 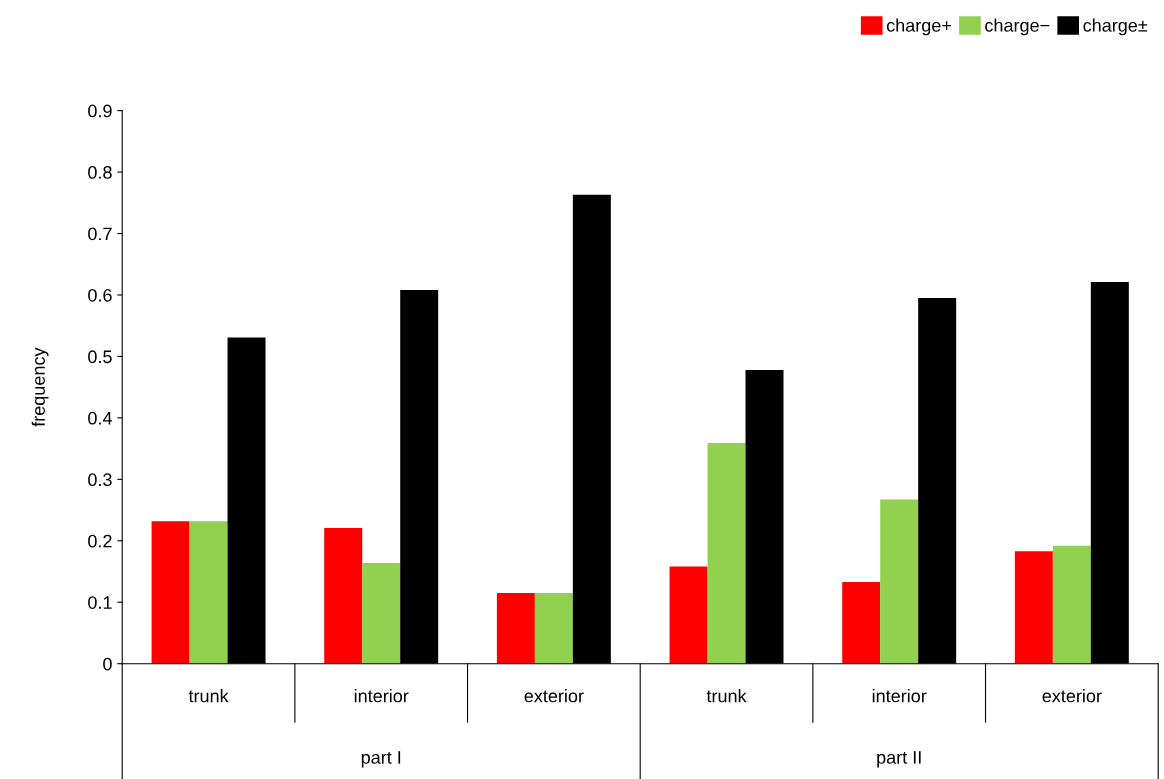 What do you see at coordinates (100, 295) in the screenshot?
I see `y-tick-label: 0.6` at bounding box center [100, 295].